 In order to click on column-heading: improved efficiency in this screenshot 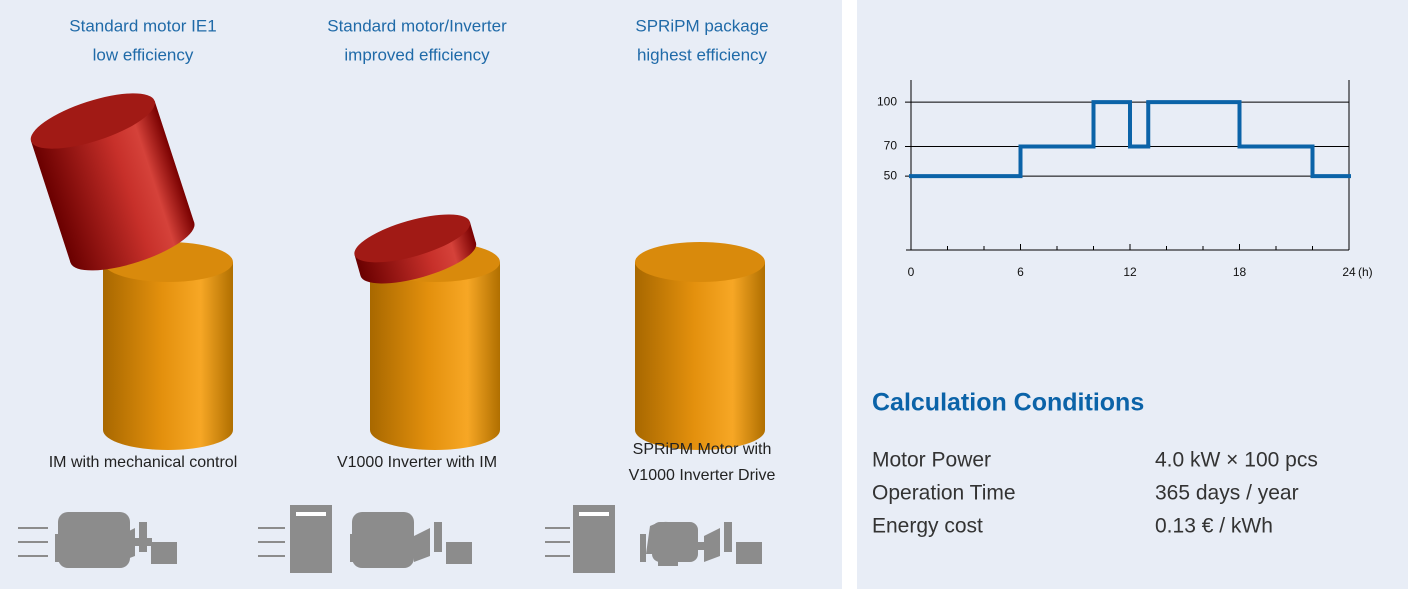, I will do `click(417, 54)`.